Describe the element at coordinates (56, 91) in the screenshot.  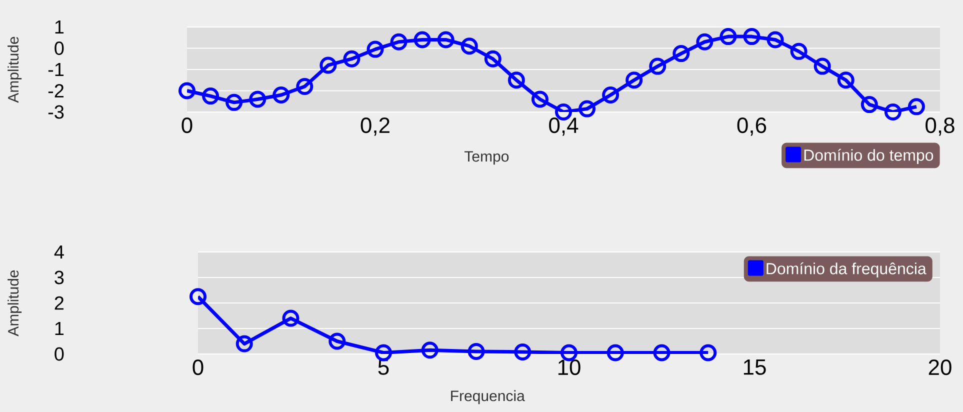
I see `y-tick-label: -2` at that location.